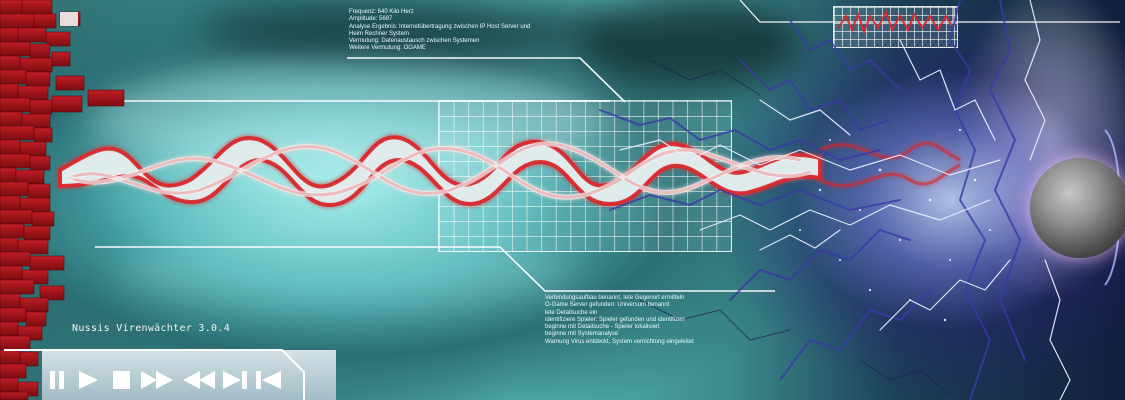 Image resolution: width=1125 pixels, height=400 pixels. I want to click on play-icon, so click(88, 380).